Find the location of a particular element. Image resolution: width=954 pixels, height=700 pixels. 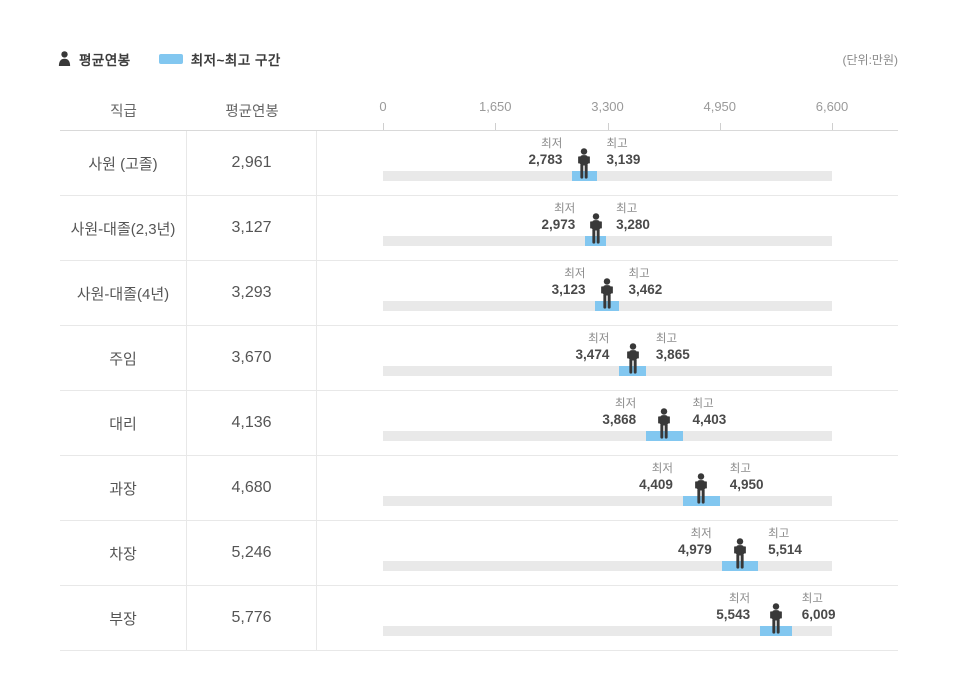

min-value: 5,543 is located at coordinates (733, 614).